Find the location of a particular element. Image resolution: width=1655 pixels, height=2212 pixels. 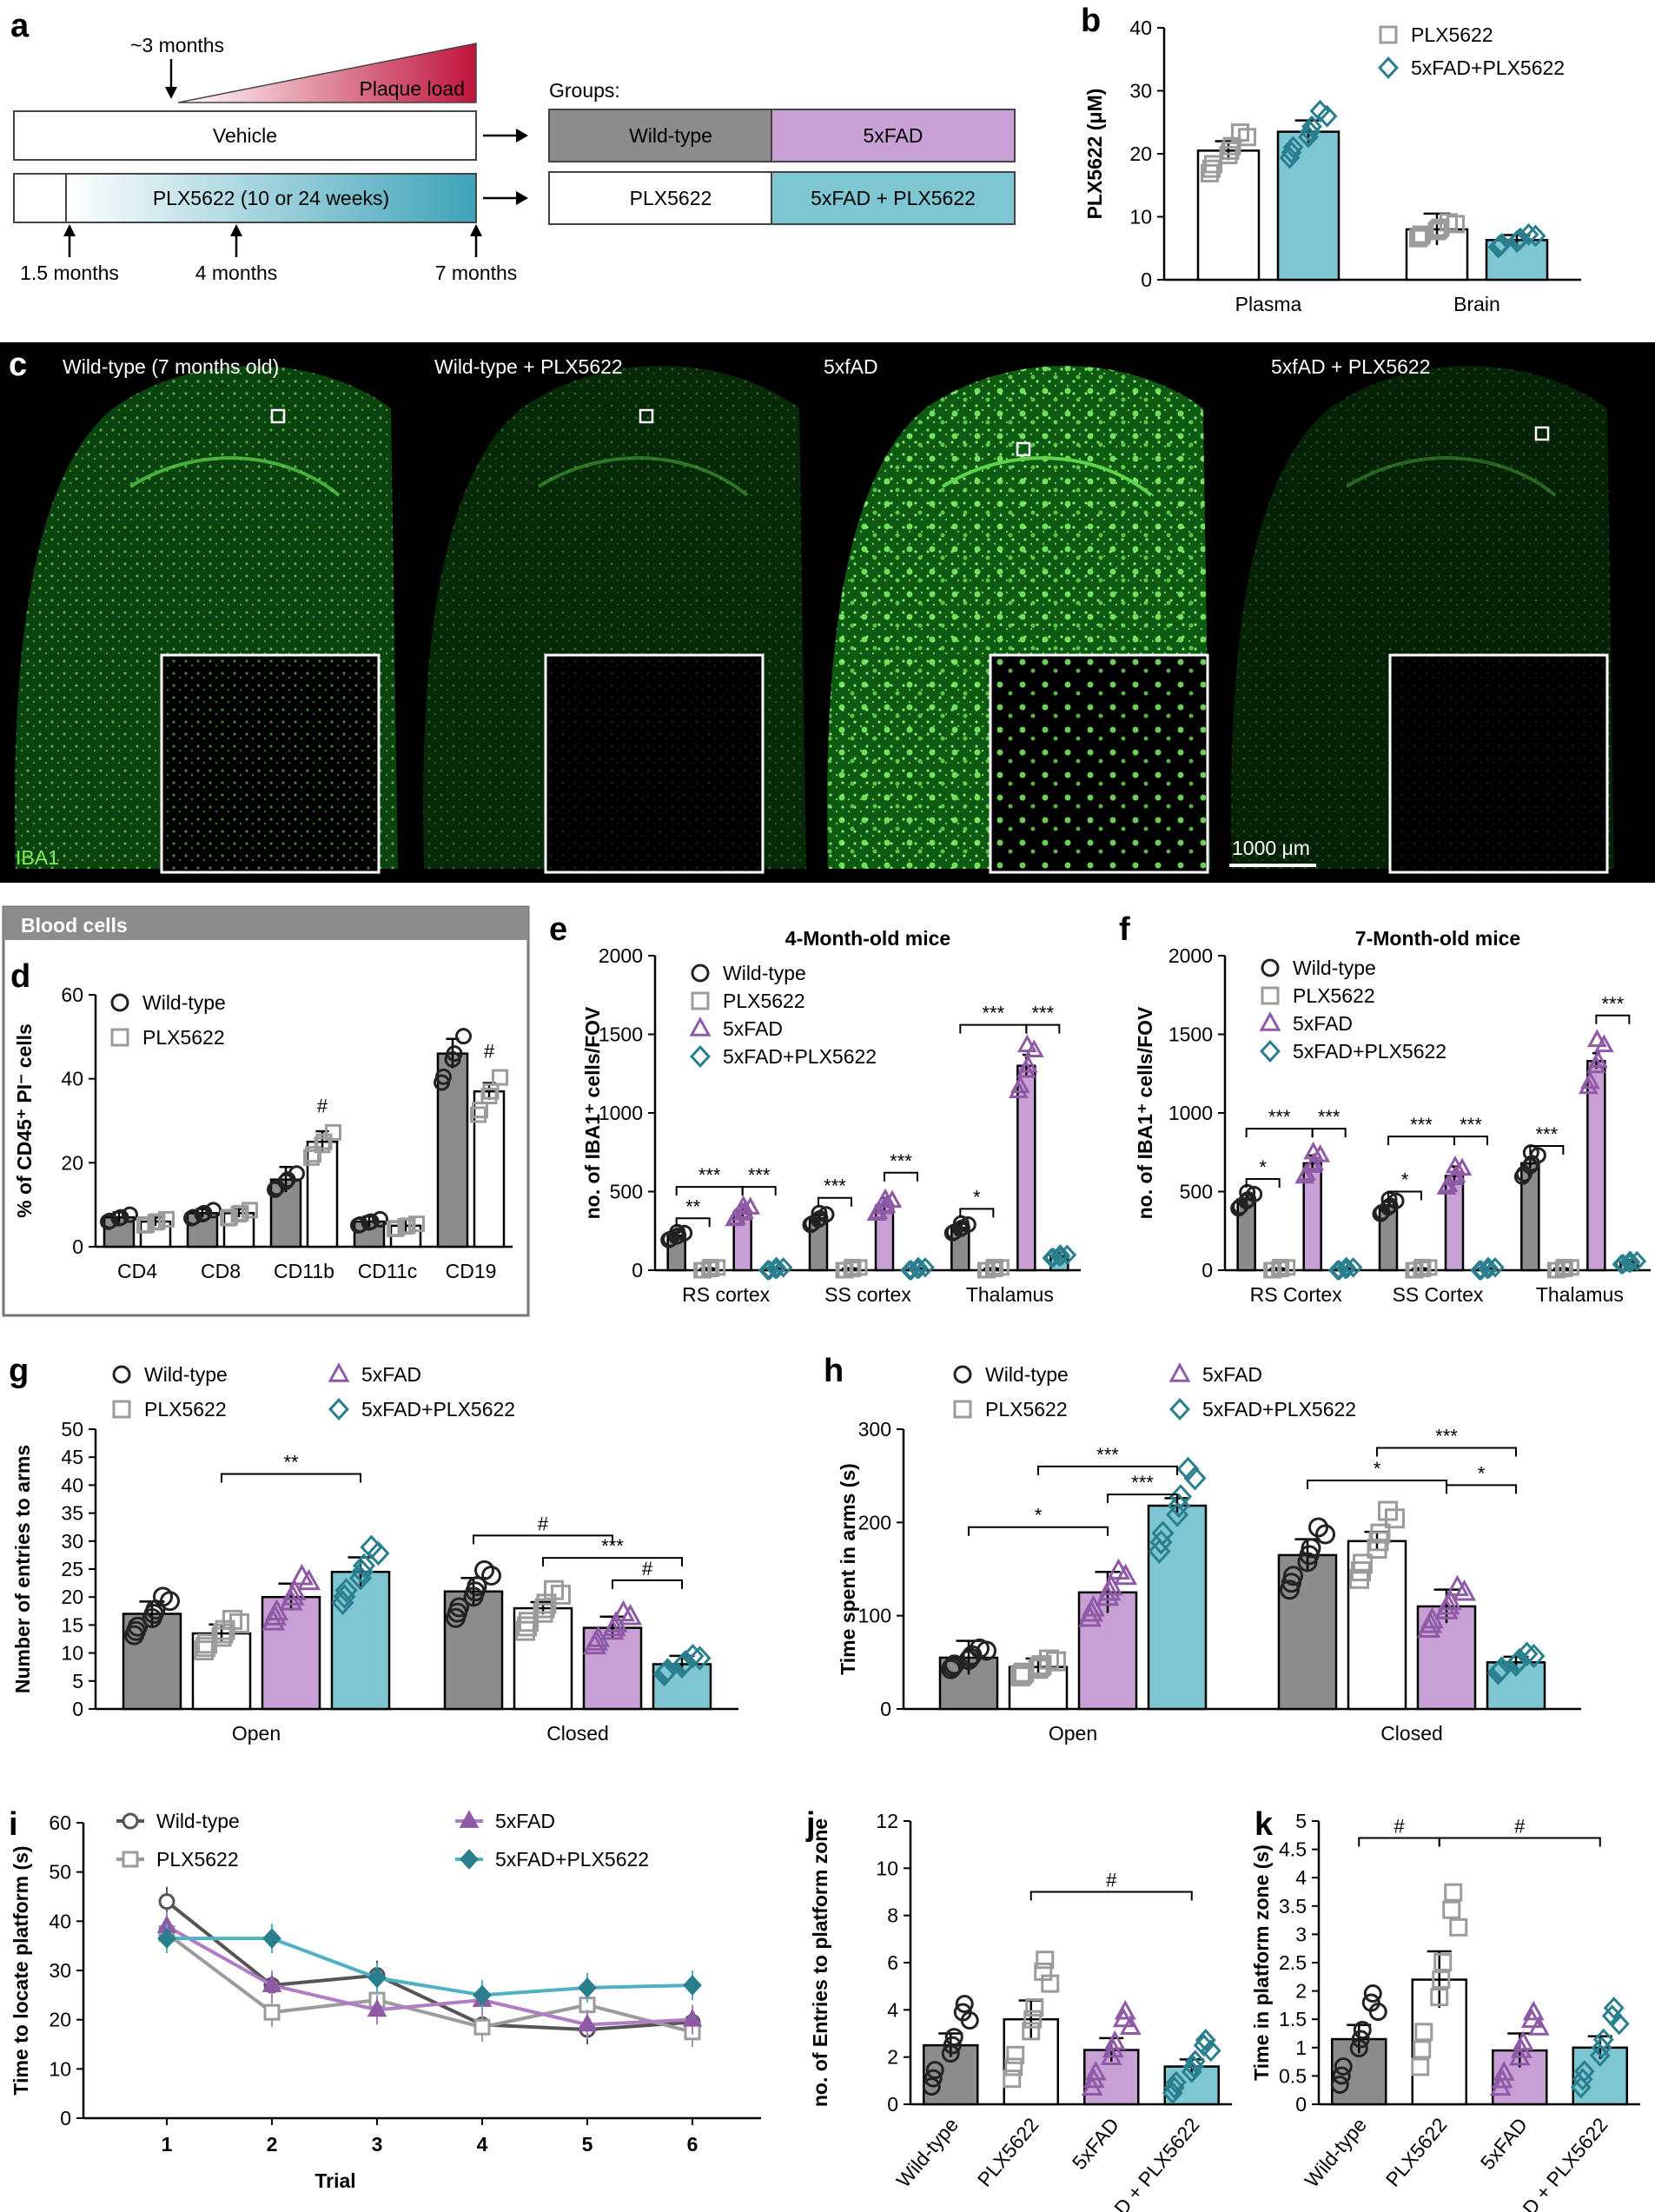

panel-e-xtick-label: RS cortex is located at coordinates (726, 1295).